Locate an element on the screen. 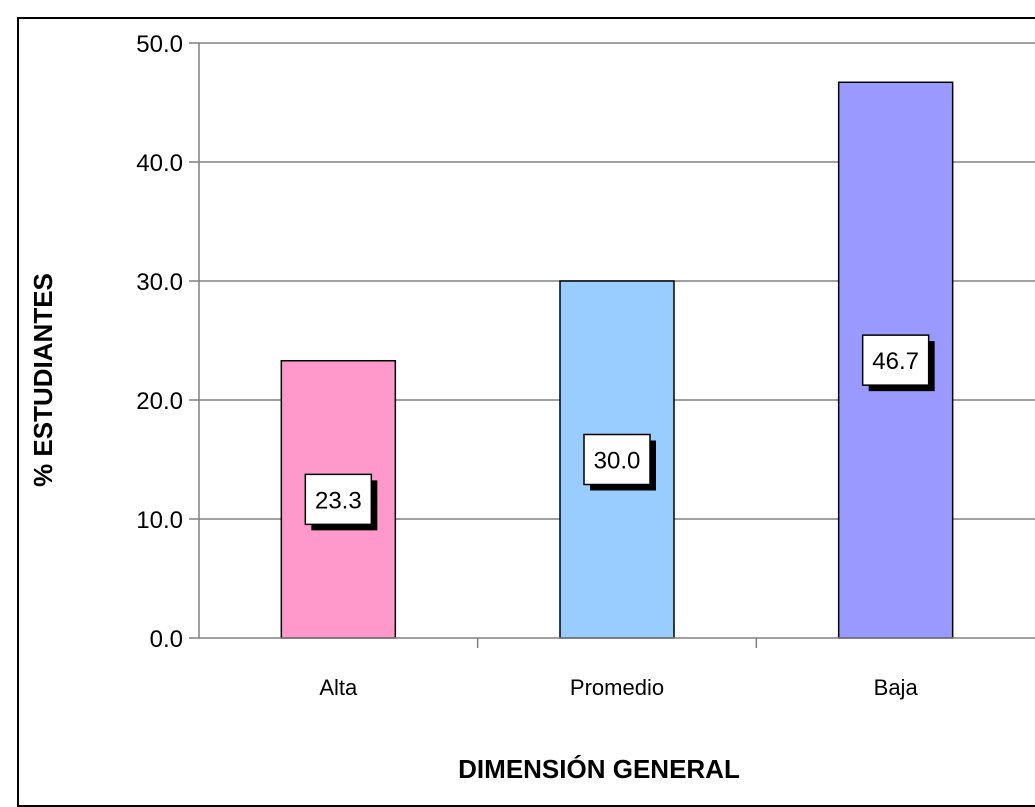  x-tick-label: Promedio is located at coordinates (617, 687).